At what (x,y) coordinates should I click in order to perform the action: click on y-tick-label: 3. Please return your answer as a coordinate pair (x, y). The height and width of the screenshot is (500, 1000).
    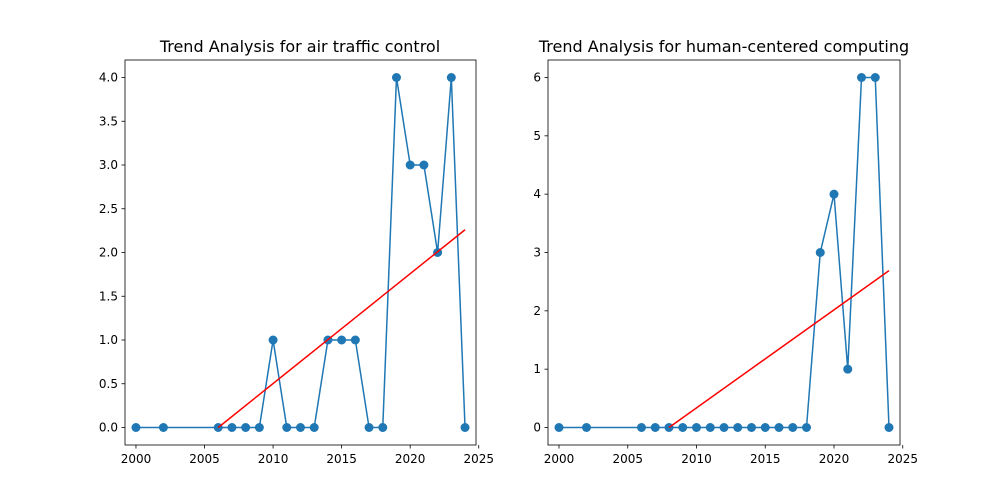
    Looking at the image, I should click on (537, 253).